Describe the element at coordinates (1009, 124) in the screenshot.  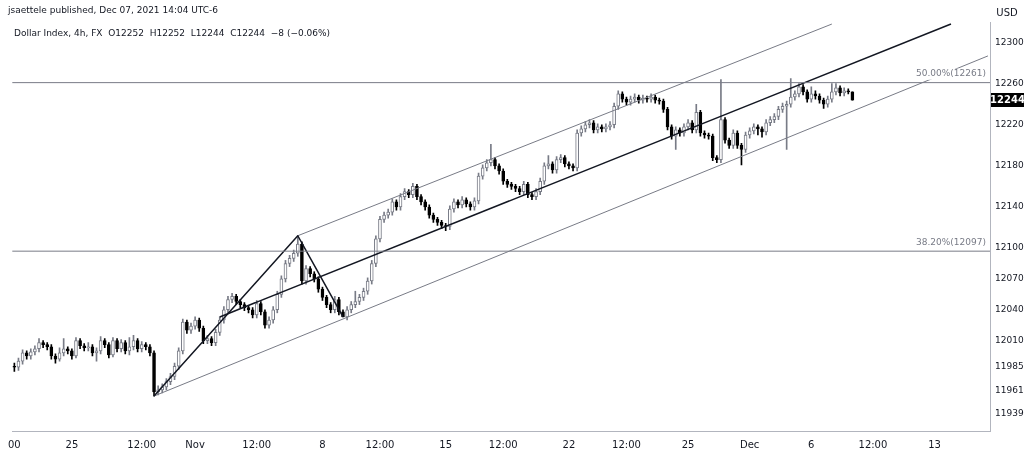
I see `y-tick-label: 12220` at that location.